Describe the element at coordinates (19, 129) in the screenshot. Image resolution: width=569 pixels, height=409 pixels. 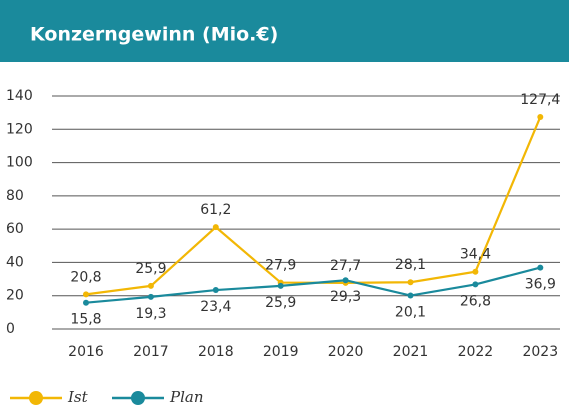
I see `y-tick-label: 120` at that location.